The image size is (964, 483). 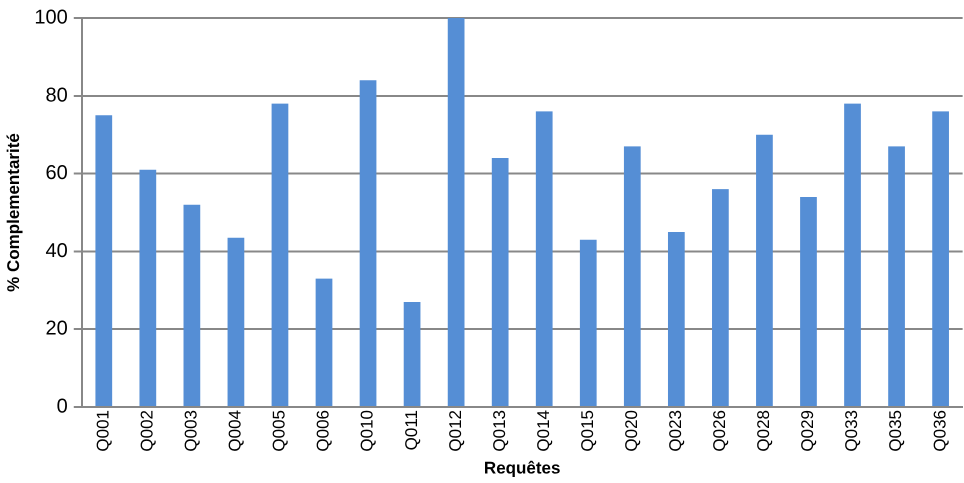 I want to click on x-tick-label: Q036, so click(x=940, y=431).